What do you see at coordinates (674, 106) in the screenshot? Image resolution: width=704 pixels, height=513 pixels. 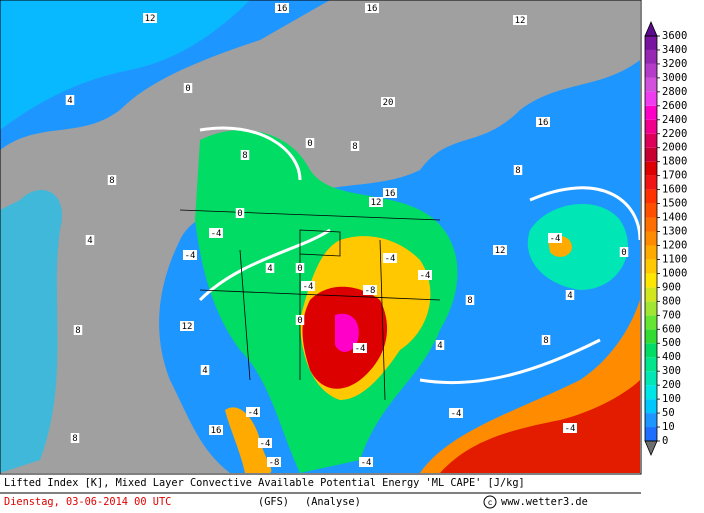 I see `colorbar-label: 2600` at bounding box center [674, 106].